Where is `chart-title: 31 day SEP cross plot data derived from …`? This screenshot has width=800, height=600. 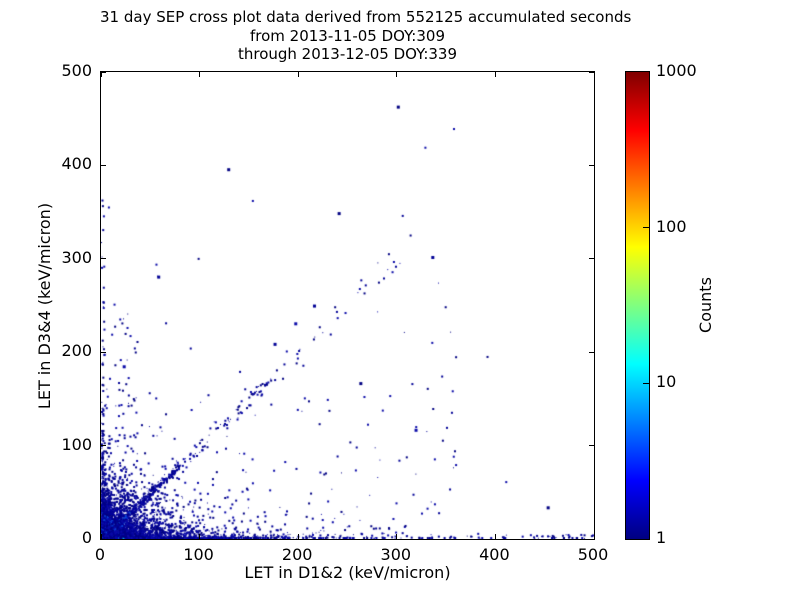 chart-title: 31 day SEP cross plot data derived from … is located at coordinates (366, 36).